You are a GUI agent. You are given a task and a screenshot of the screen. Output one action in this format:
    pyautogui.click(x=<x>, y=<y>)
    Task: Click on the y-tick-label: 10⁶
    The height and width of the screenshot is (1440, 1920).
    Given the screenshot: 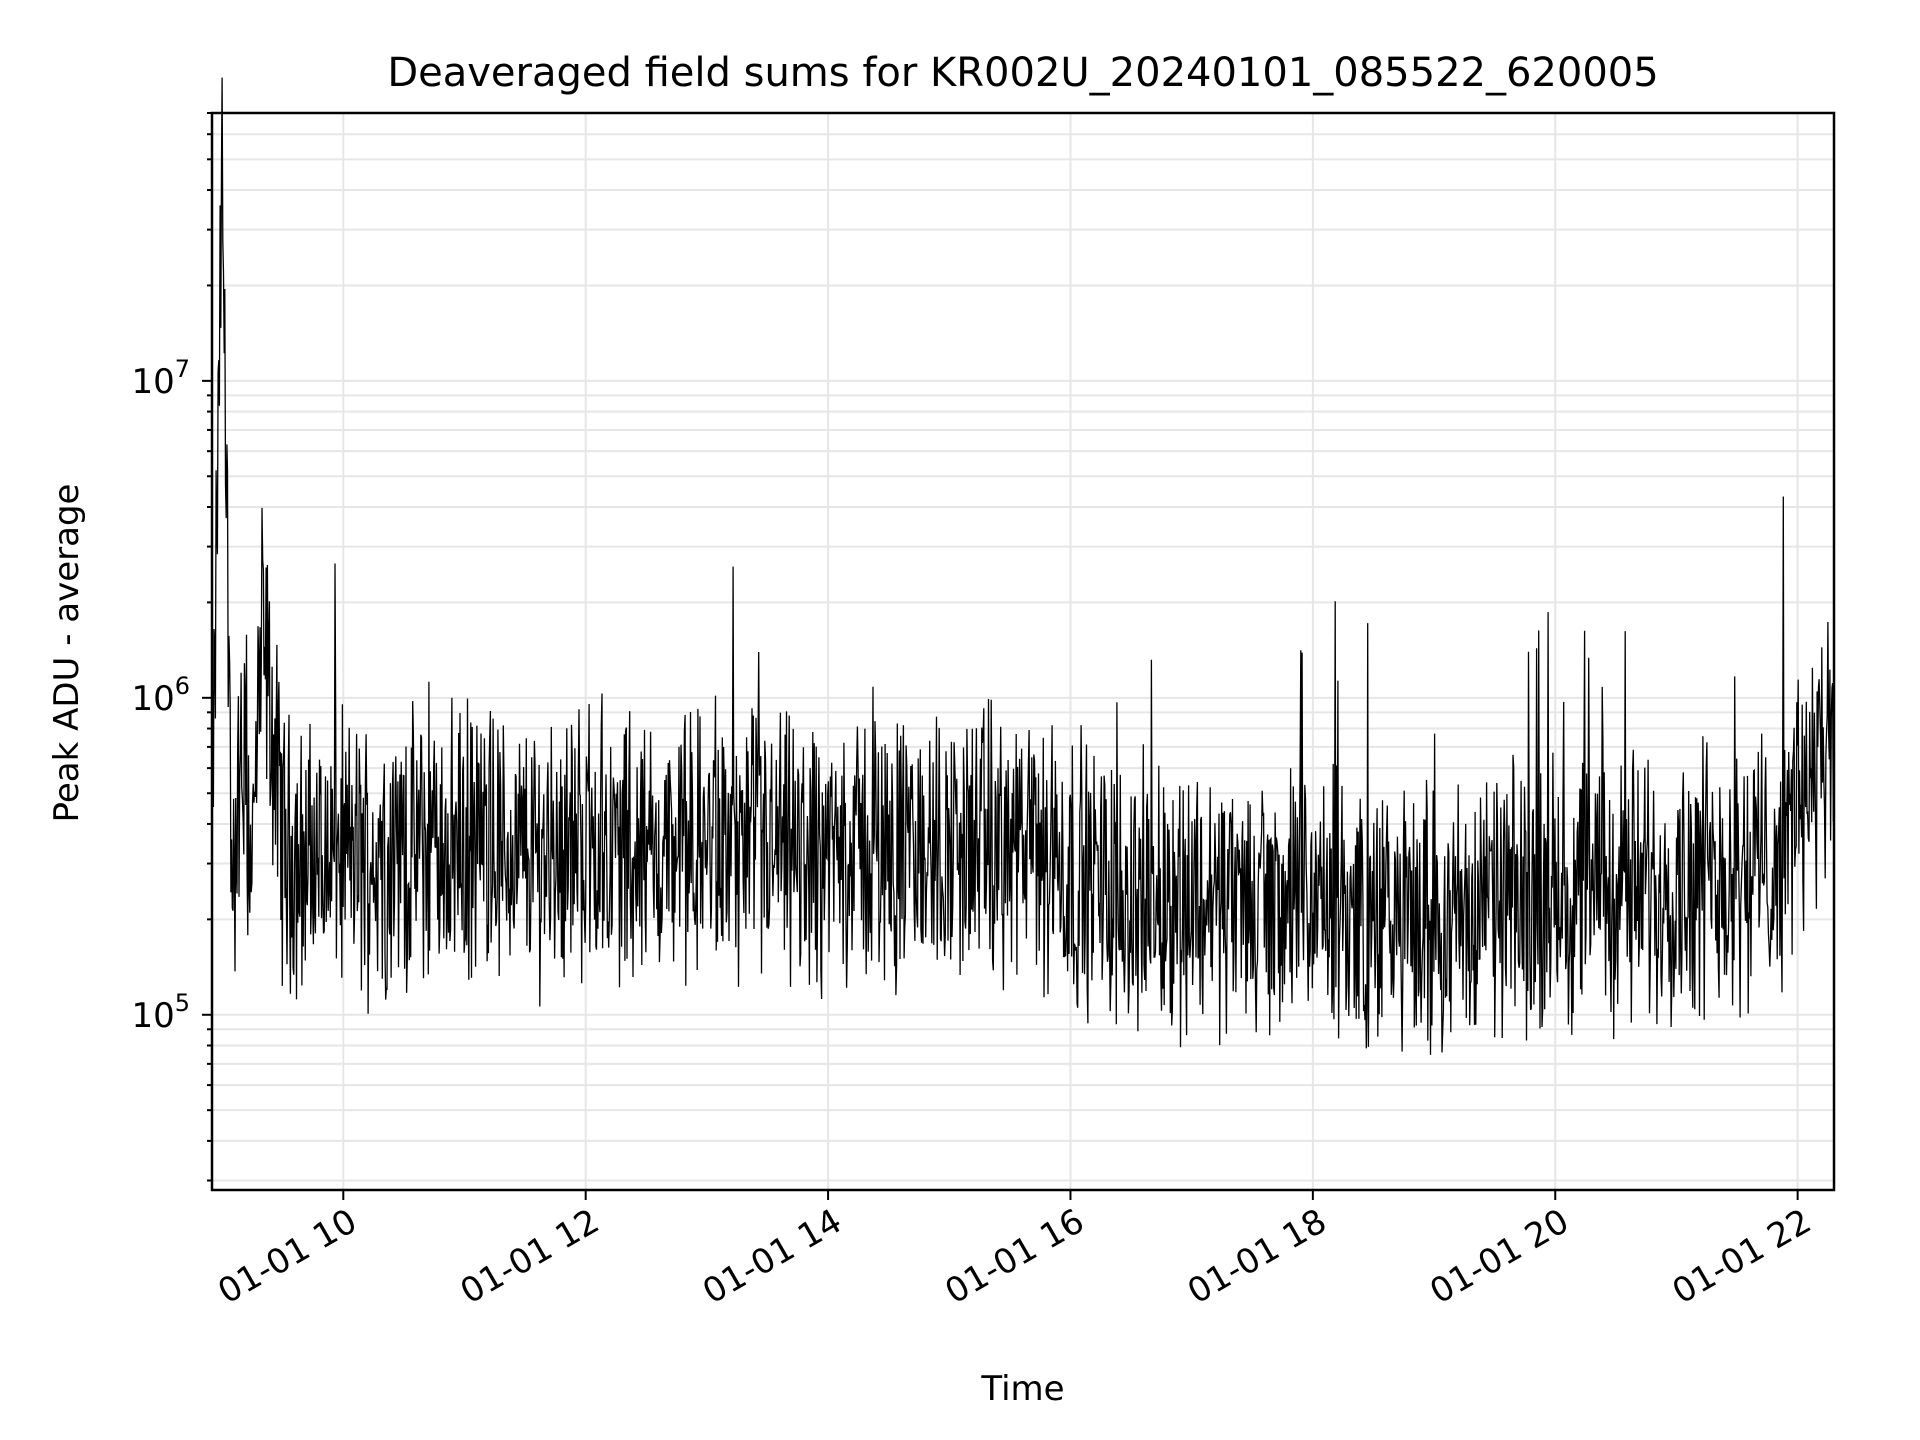 What is the action you would take?
    pyautogui.click(x=160, y=695)
    